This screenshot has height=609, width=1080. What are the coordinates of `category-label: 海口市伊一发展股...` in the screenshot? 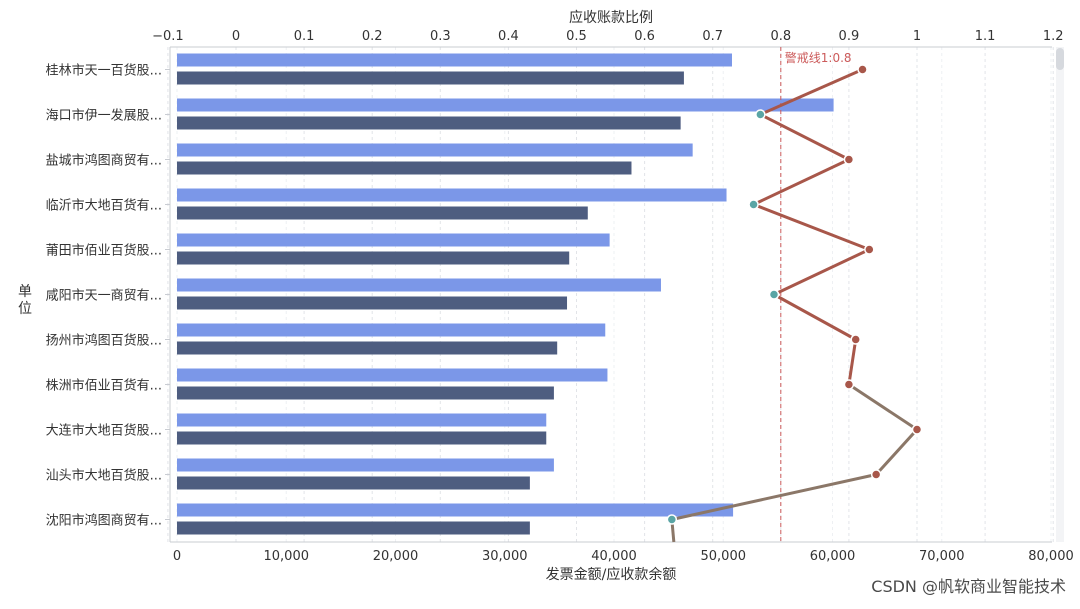 It's located at (104, 116).